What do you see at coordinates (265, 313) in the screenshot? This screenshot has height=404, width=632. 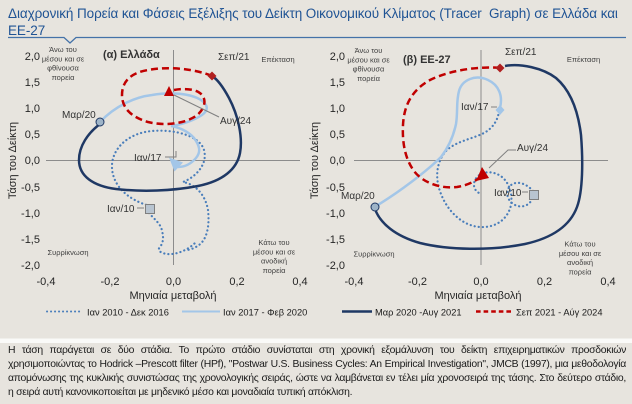 I see `svg-text: Ιαν 2017 - Φεβ 2020` at bounding box center [265, 313].